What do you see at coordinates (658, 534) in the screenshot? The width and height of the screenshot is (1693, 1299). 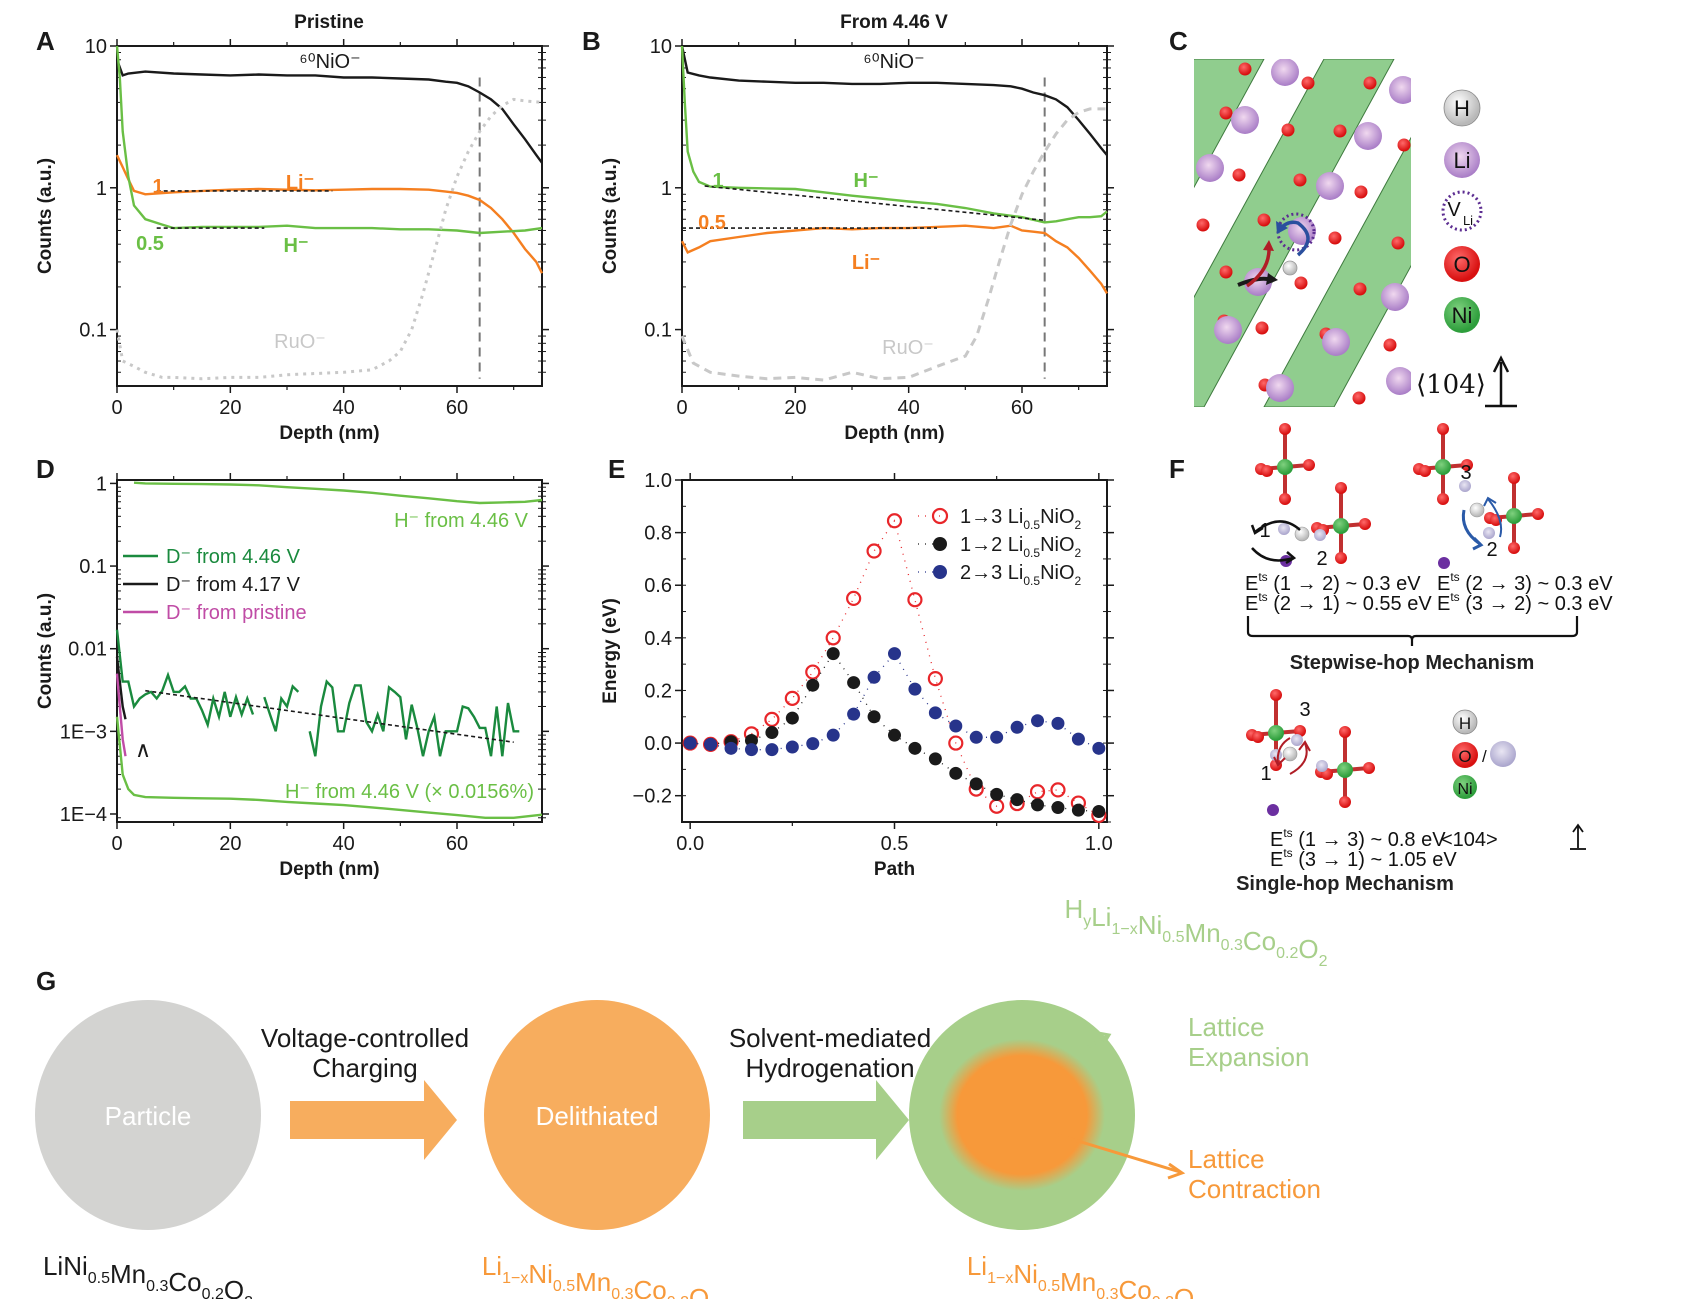 I see `y-tick-label: 0.8` at bounding box center [658, 534].